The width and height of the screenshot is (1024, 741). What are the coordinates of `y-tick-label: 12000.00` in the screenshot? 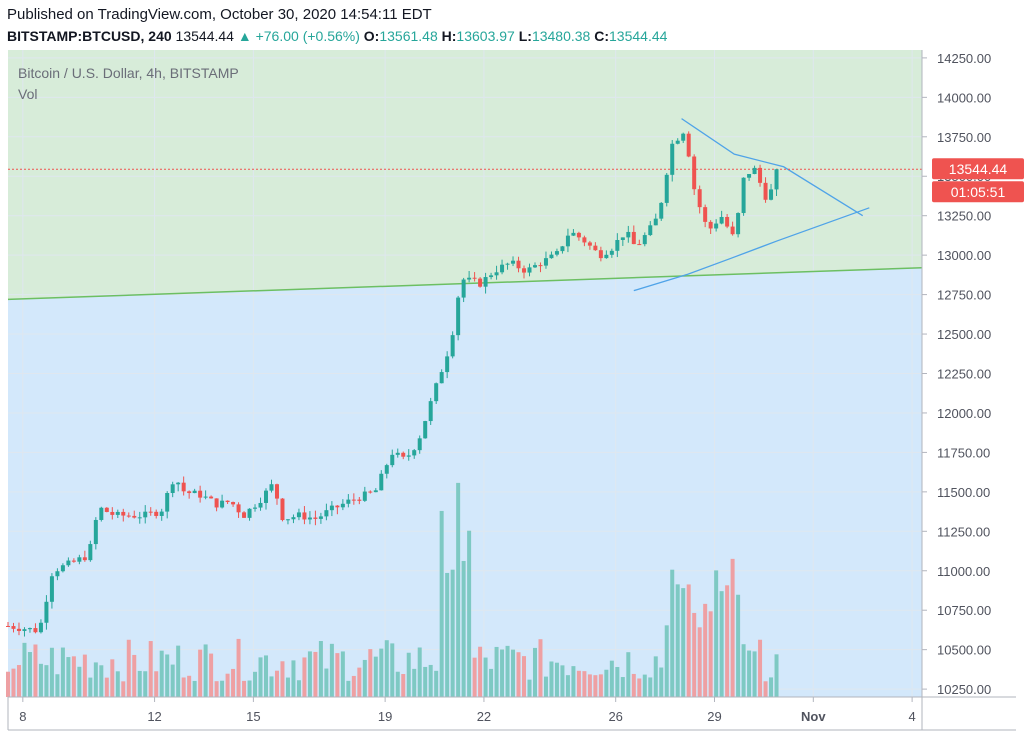 It's located at (964, 413).